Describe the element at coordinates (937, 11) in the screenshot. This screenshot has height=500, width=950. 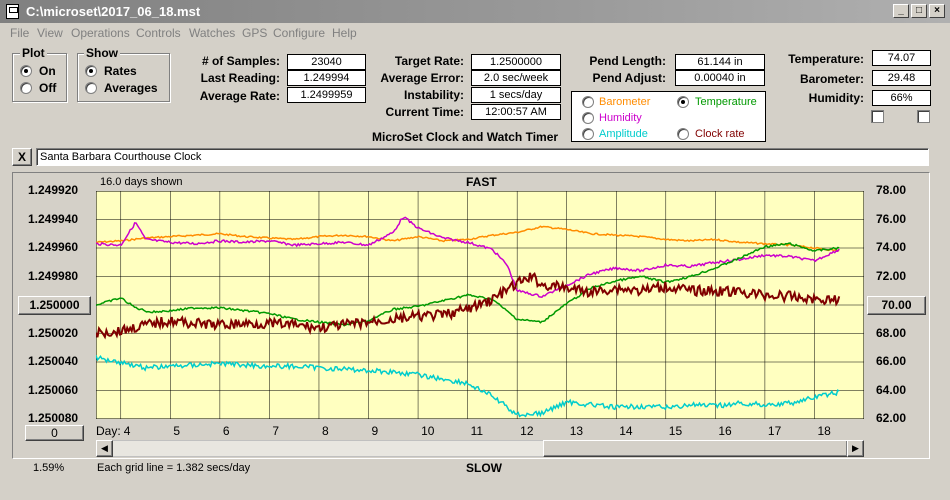
I see `close-window-button: ×` at that location.